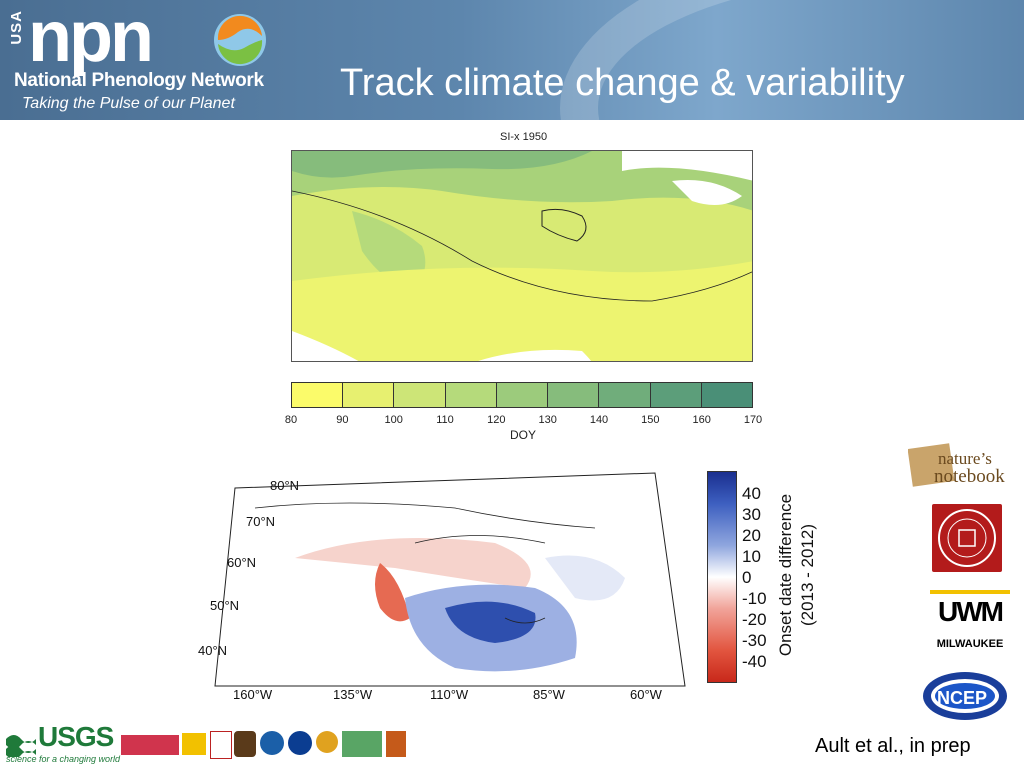  Describe the element at coordinates (342, 420) in the screenshot. I see `colorbar-tick-label: 90` at that location.